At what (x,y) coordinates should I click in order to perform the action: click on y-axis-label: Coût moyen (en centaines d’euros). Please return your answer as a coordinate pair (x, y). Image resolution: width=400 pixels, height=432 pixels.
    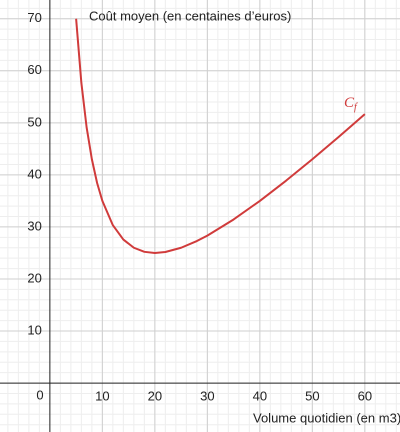
    Looking at the image, I should click on (190, 15).